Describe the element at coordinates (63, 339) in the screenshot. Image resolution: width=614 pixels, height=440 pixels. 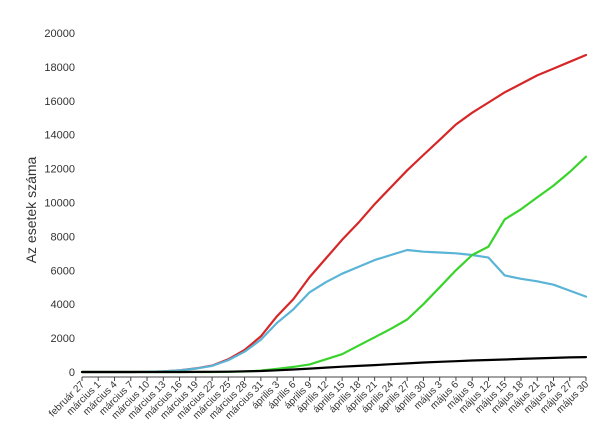
I see `y-tick-label: 2000` at that location.